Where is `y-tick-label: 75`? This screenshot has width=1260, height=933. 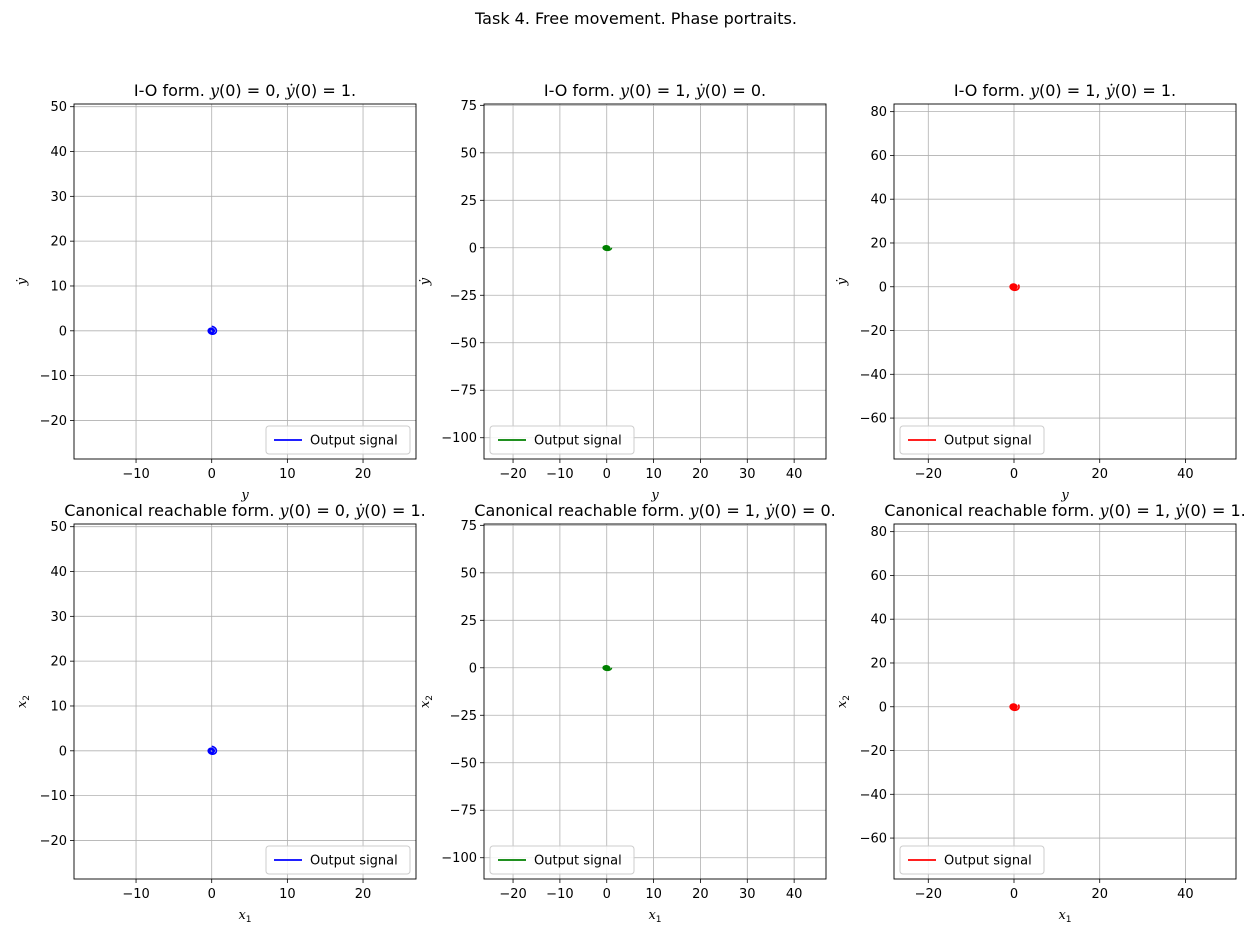 y-tick-label: 75 is located at coordinates (468, 526).